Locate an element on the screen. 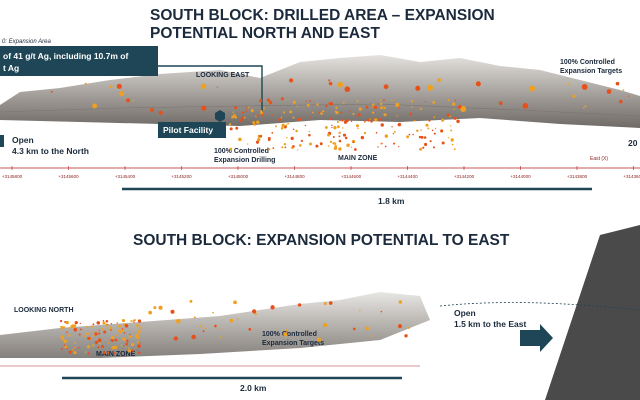  view-label: LOOKING NORTH is located at coordinates (44, 310).